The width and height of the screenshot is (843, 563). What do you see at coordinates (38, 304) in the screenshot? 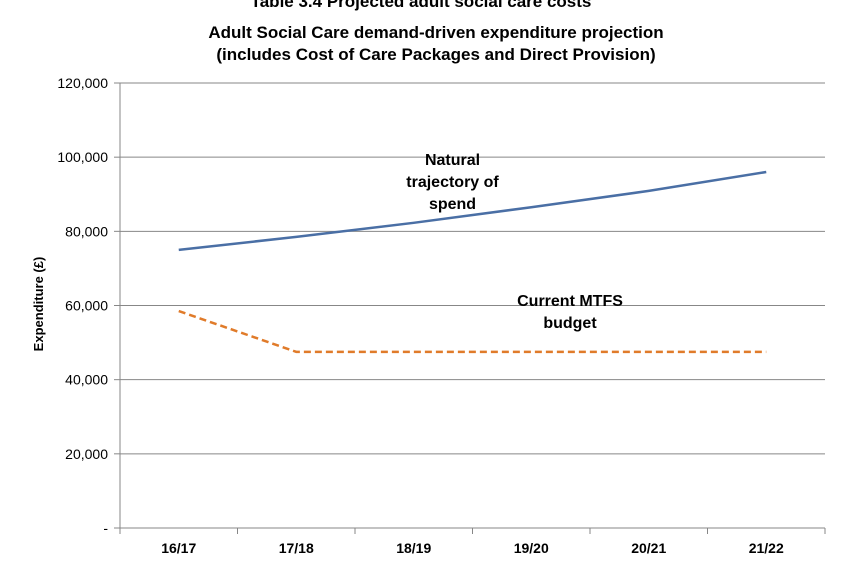
I see `y-axis-label: Expenditure (£)` at bounding box center [38, 304].